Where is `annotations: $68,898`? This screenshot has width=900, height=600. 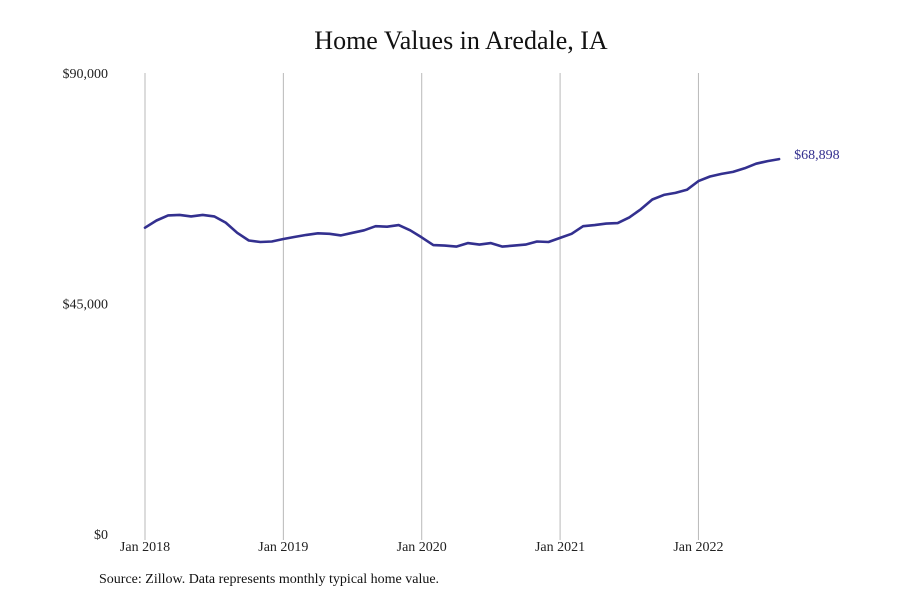
annotations: $68,898 is located at coordinates (817, 155).